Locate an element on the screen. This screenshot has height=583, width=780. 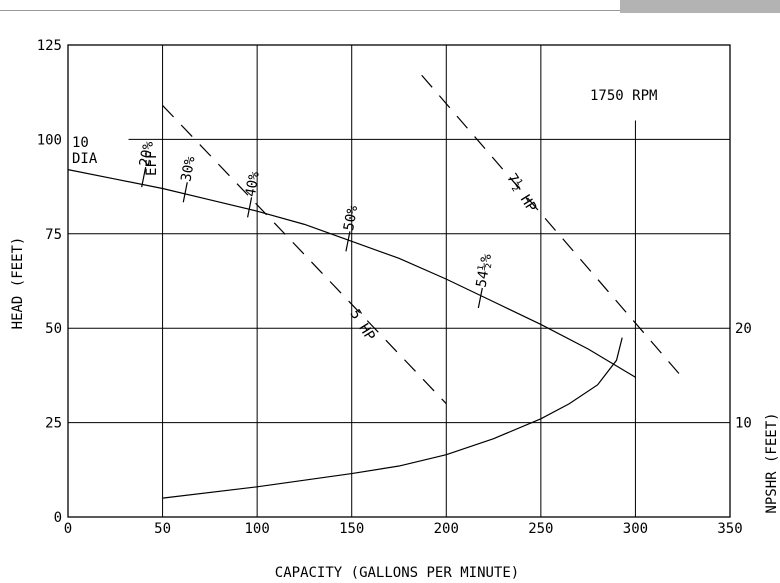
efficiency-label-0: 20% is located at coordinates (147, 154).